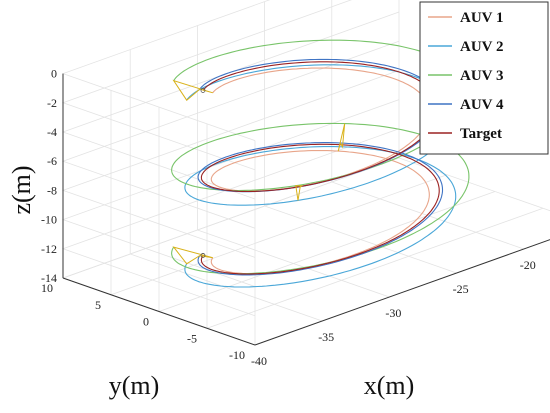  I want to click on y-axis-line, so click(159, 311).